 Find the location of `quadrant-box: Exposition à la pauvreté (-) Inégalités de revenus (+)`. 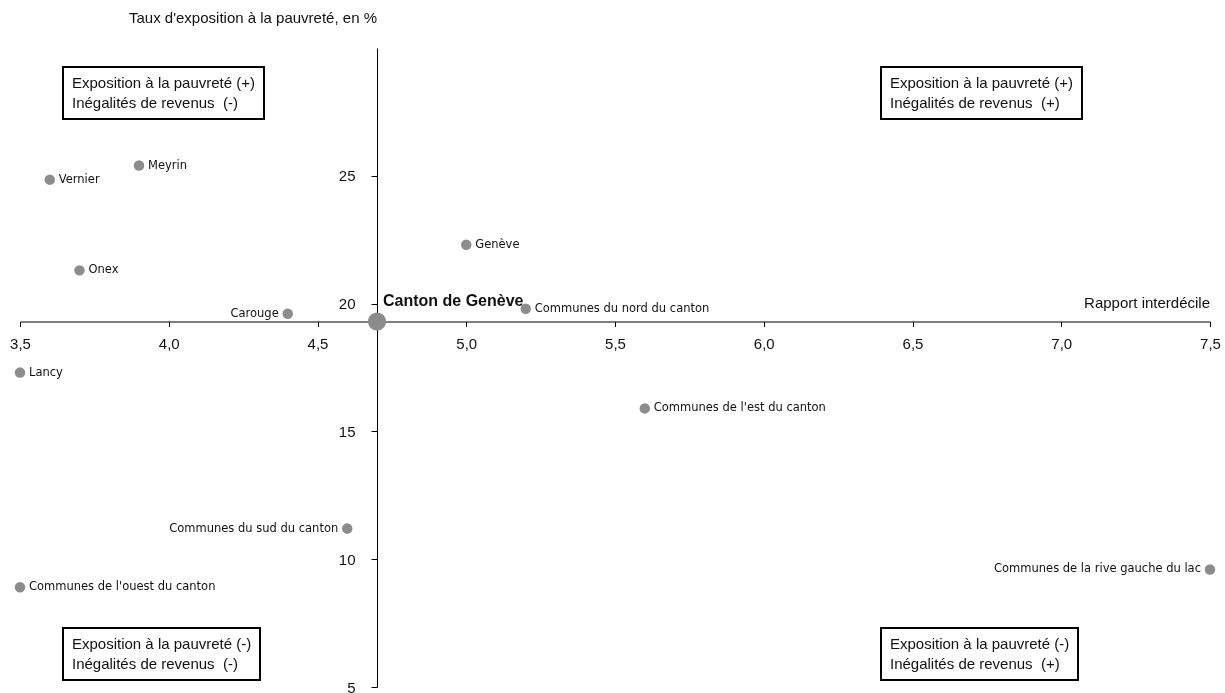

quadrant-box: Exposition à la pauvreté (-) Inégalités de revenus (+) is located at coordinates (980, 654).